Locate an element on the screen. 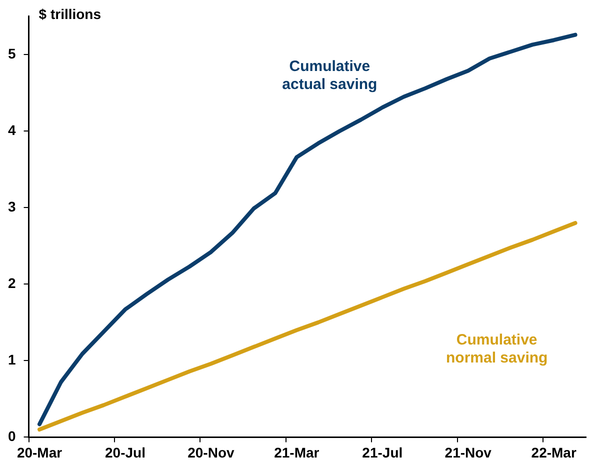 The height and width of the screenshot is (465, 590). y-tick-label: 3 is located at coordinates (12, 206).